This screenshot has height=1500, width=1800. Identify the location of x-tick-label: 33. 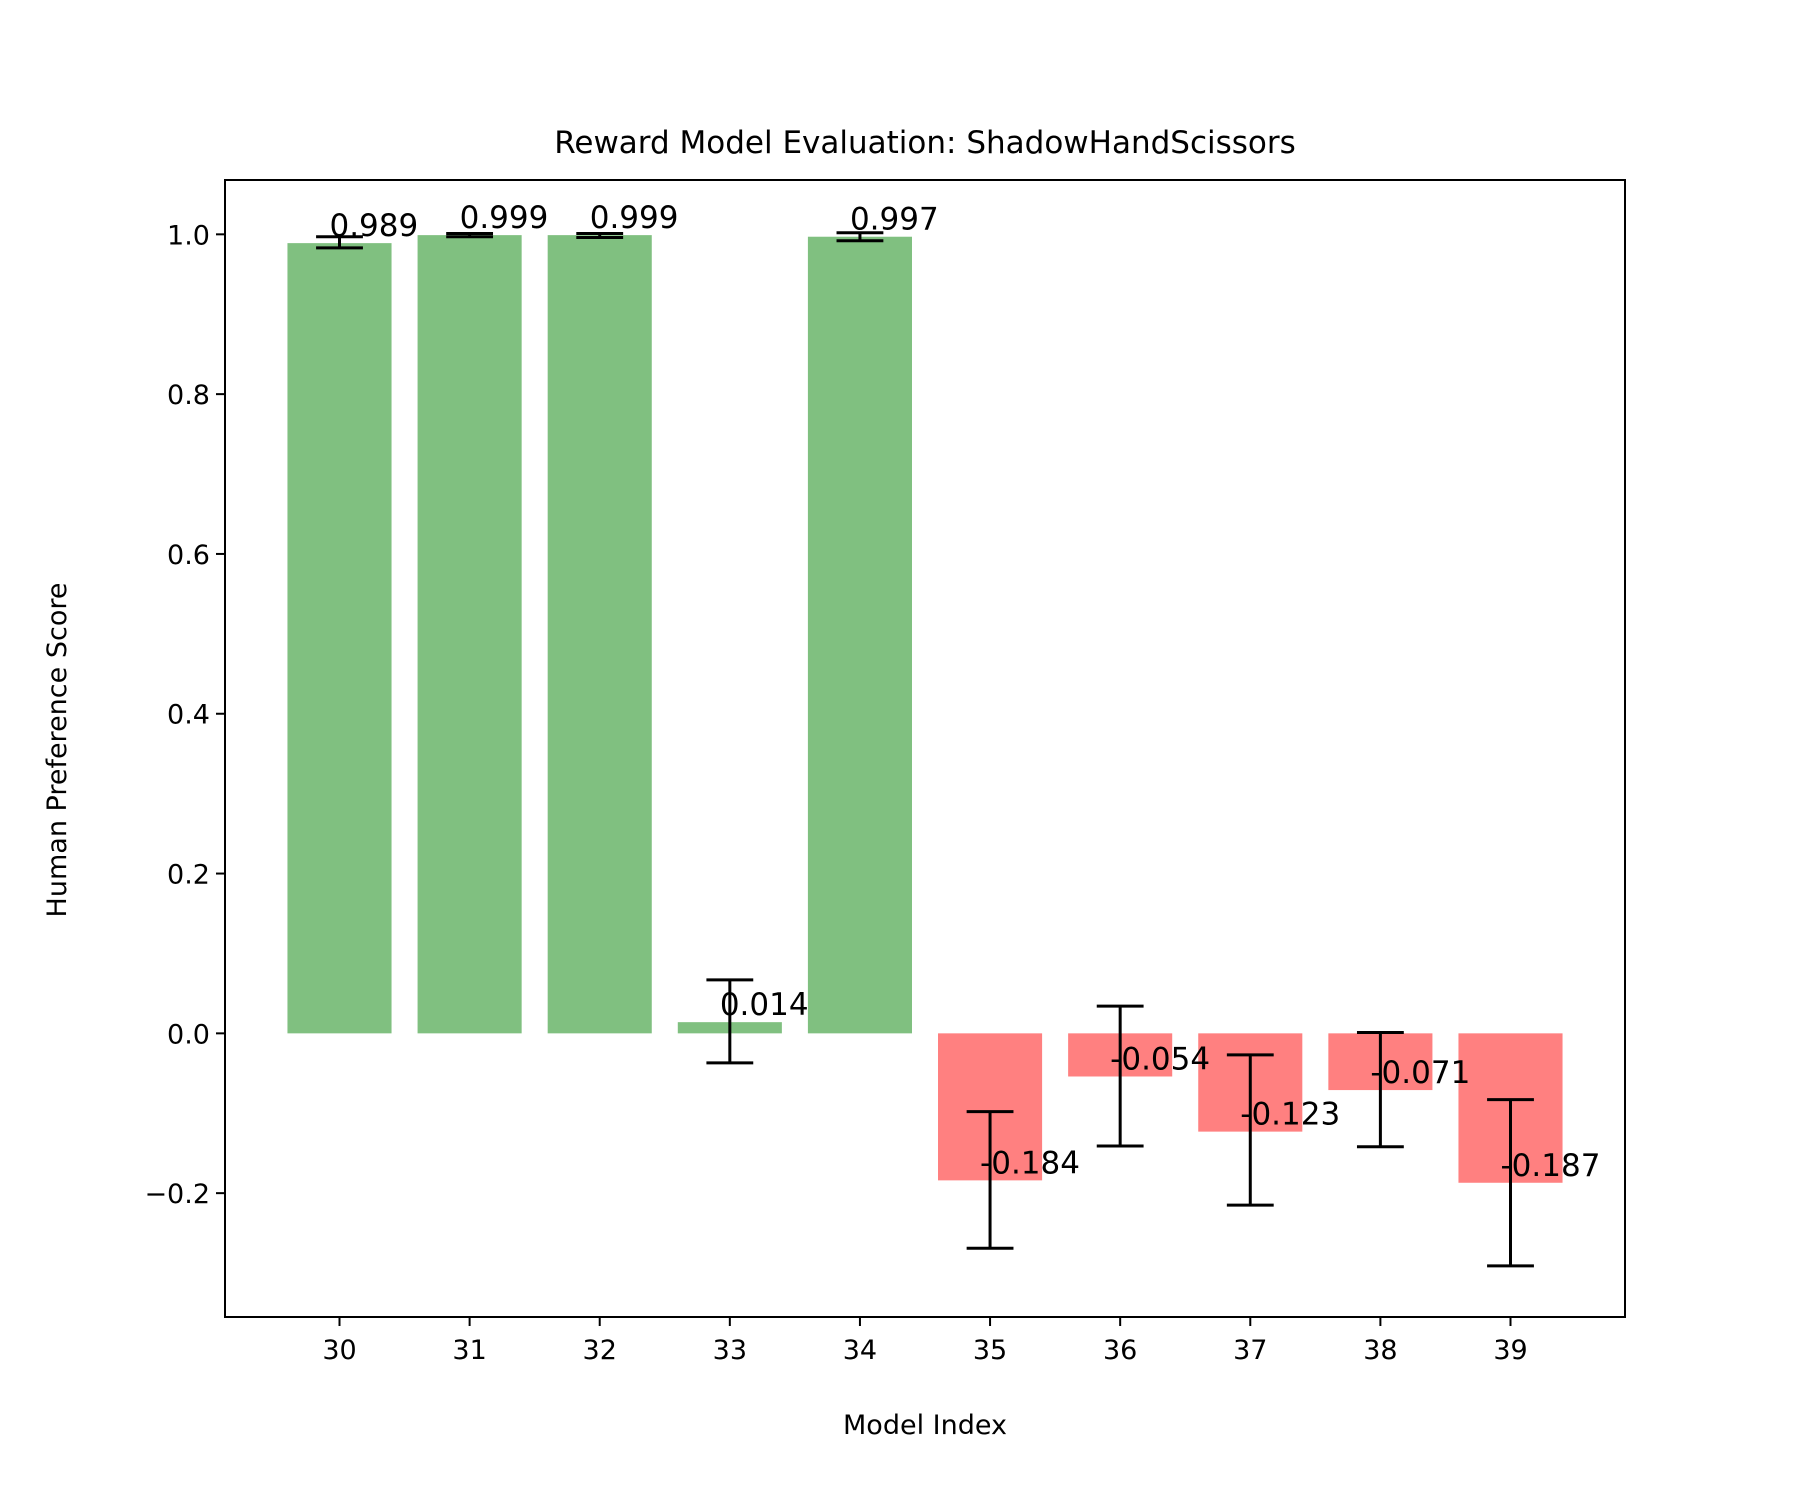
(730, 1350).